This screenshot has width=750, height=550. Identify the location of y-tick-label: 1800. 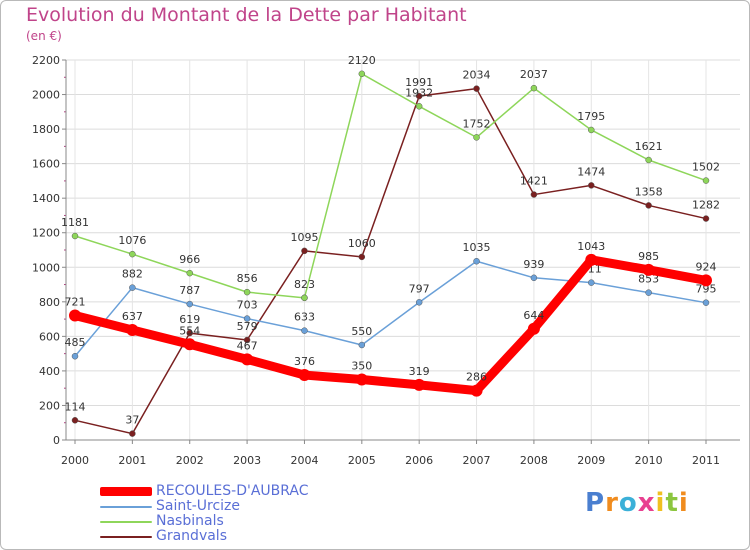
(46, 129).